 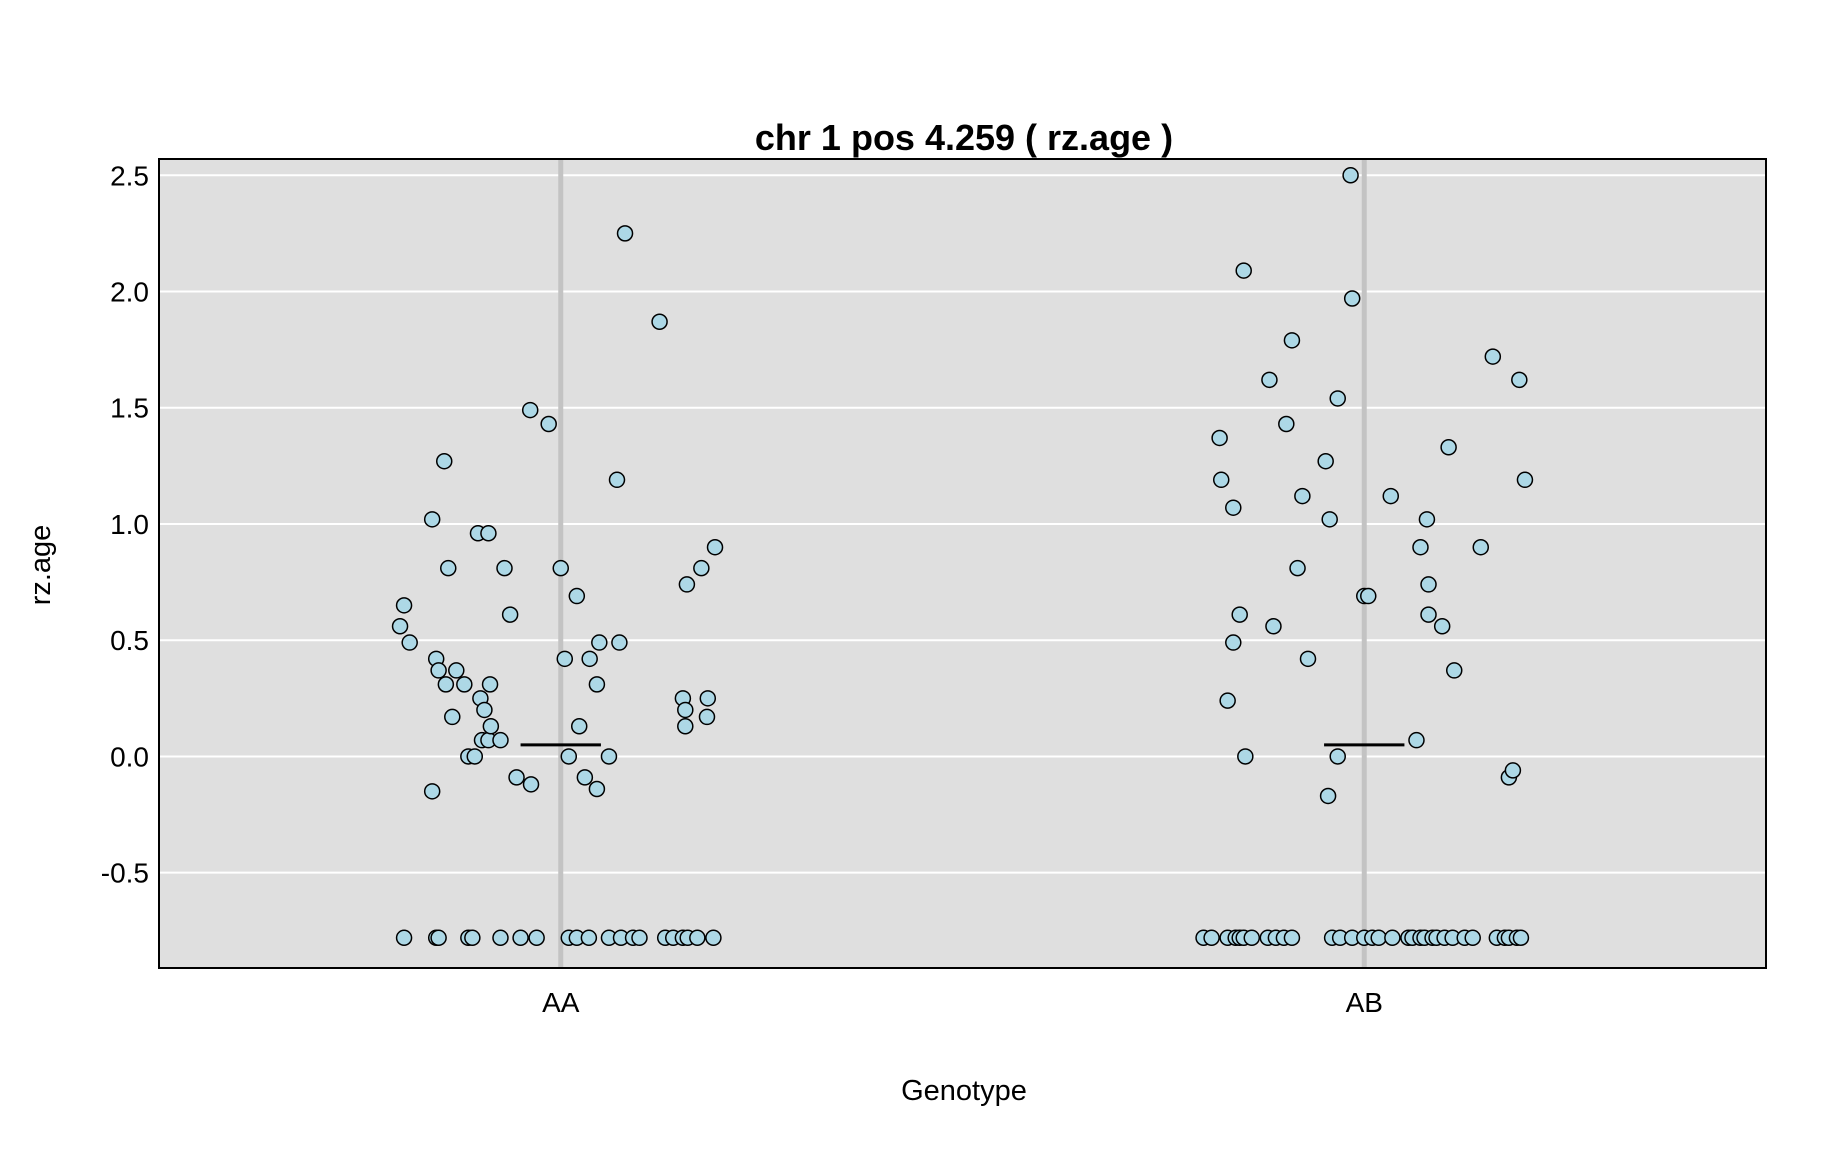 I want to click on y-tick-label: -0.5, so click(x=125, y=873).